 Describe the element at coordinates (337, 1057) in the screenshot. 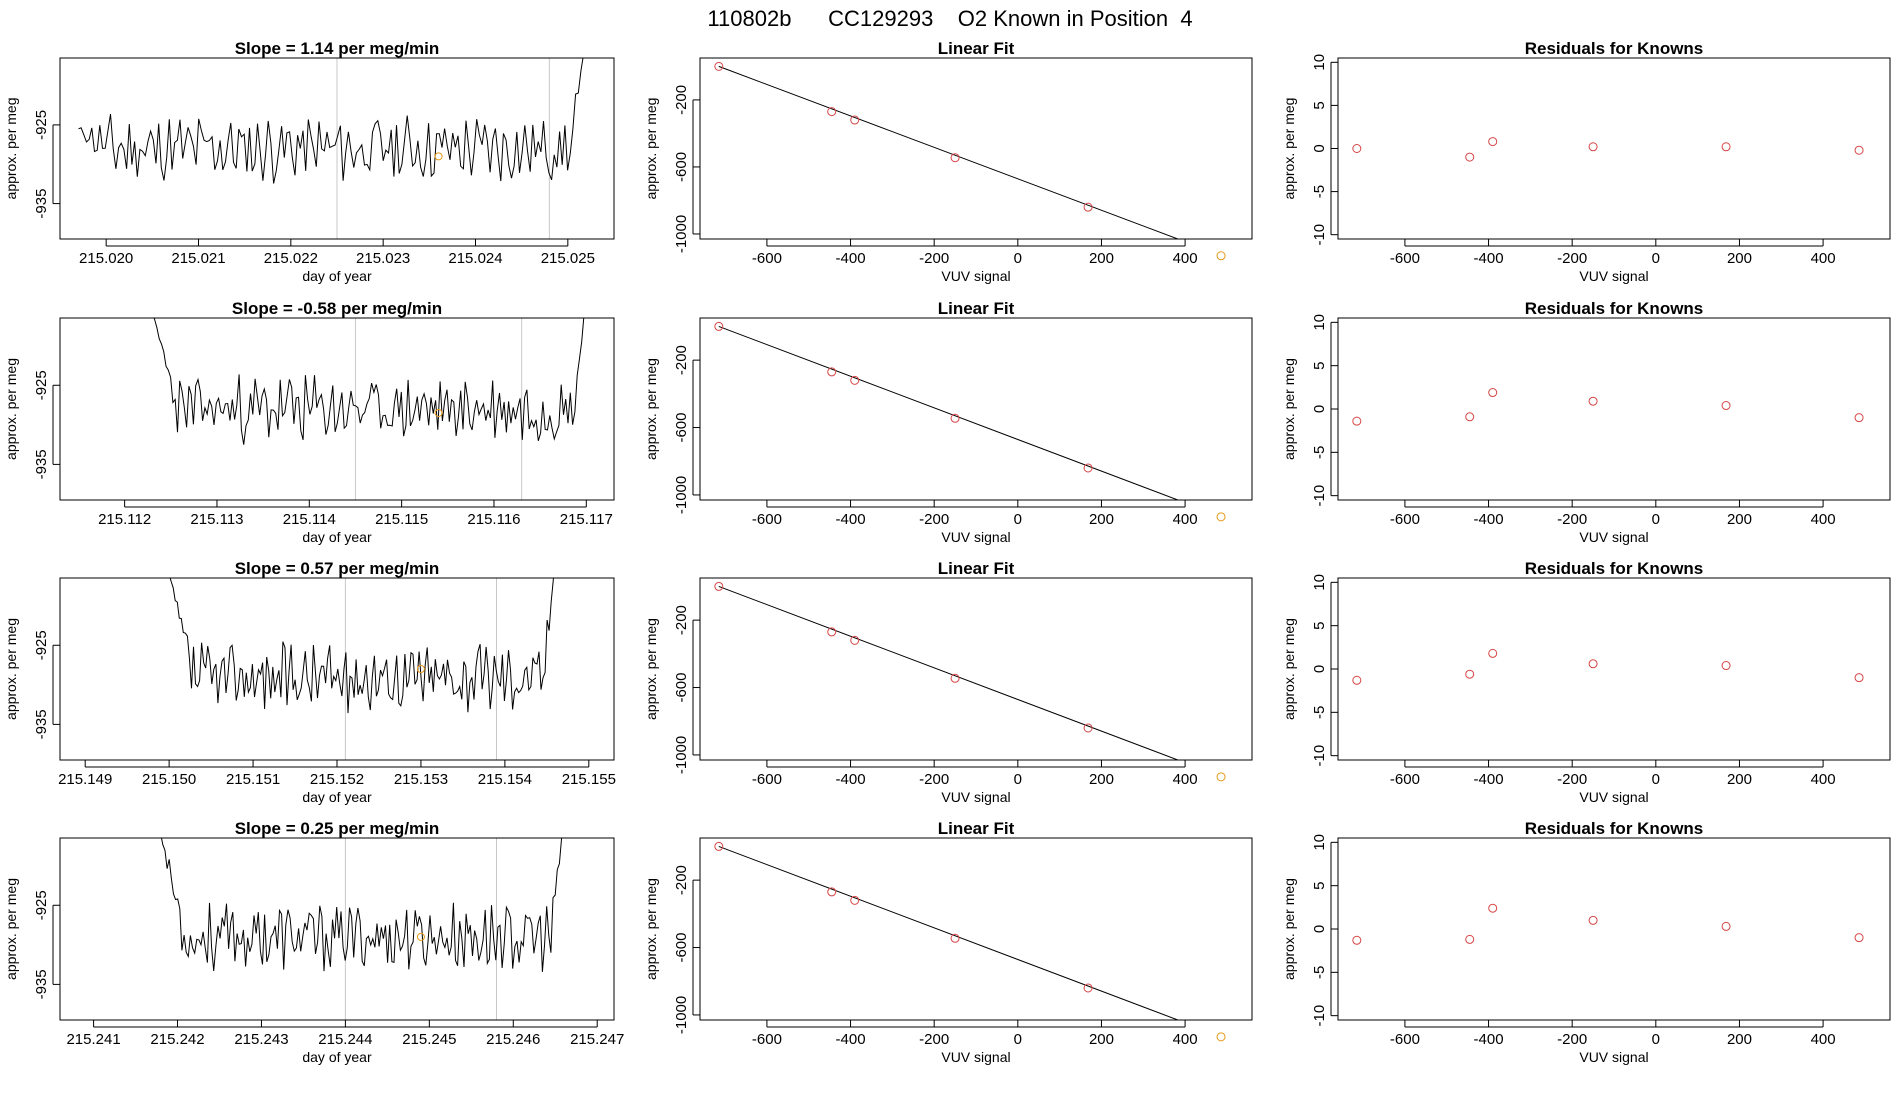

I see `x-axis-label: day of year` at that location.